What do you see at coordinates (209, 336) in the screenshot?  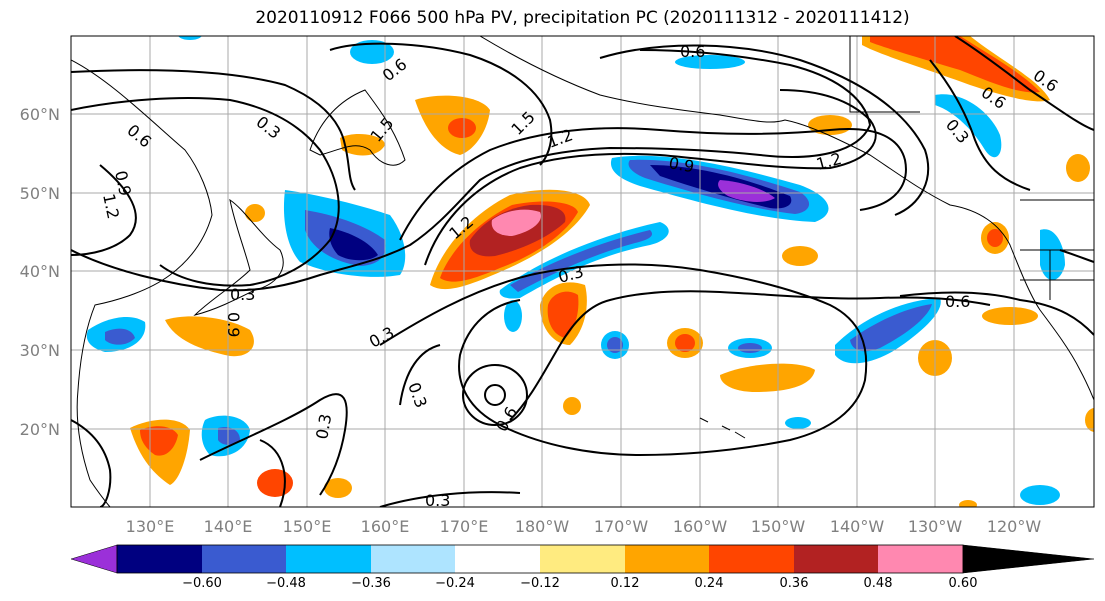 I see `pos-anomaly-japan-south` at bounding box center [209, 336].